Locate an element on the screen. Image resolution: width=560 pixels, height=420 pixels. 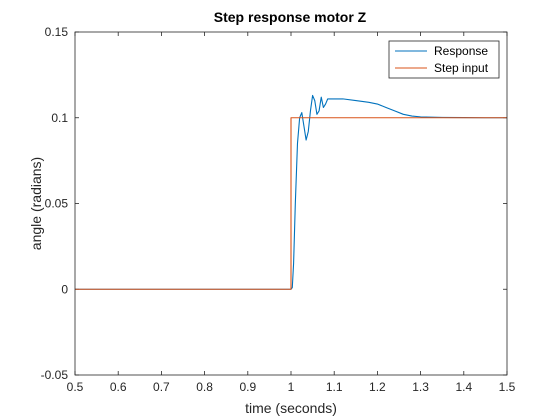
x-tick-label: 1 is located at coordinates (291, 387).